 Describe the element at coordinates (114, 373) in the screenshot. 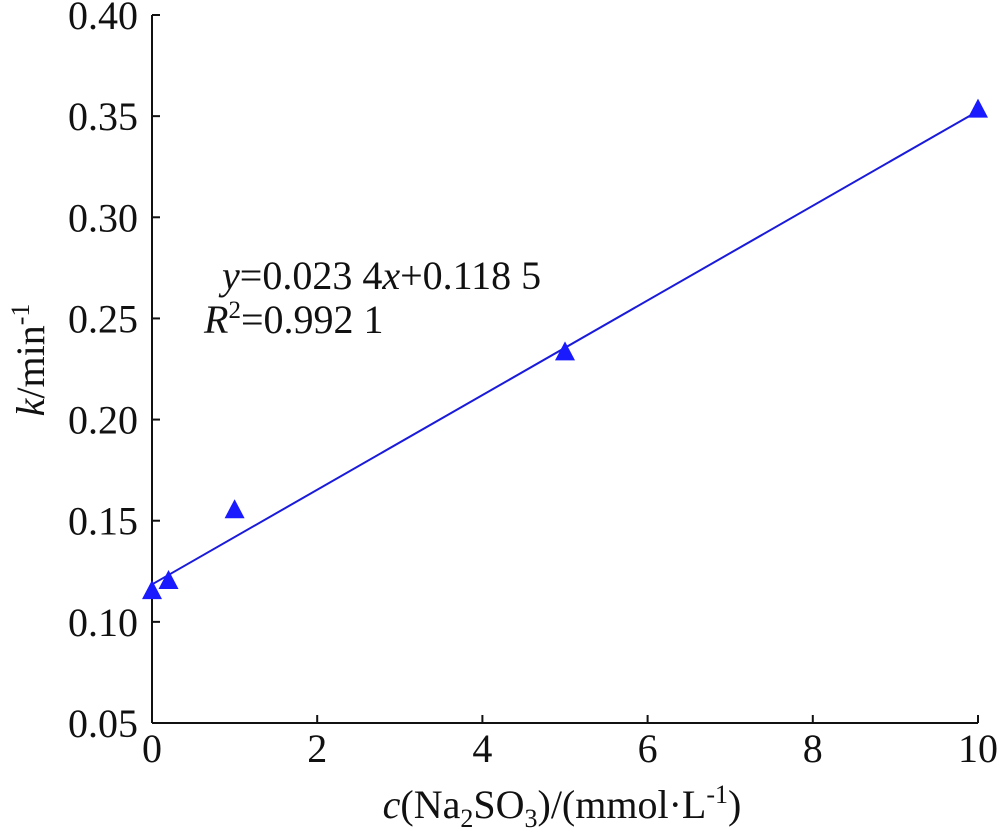

I see `y-tick-group: 0.05 0.10 0.15 0.20 0.25 0.30 0.35 0.40` at that location.